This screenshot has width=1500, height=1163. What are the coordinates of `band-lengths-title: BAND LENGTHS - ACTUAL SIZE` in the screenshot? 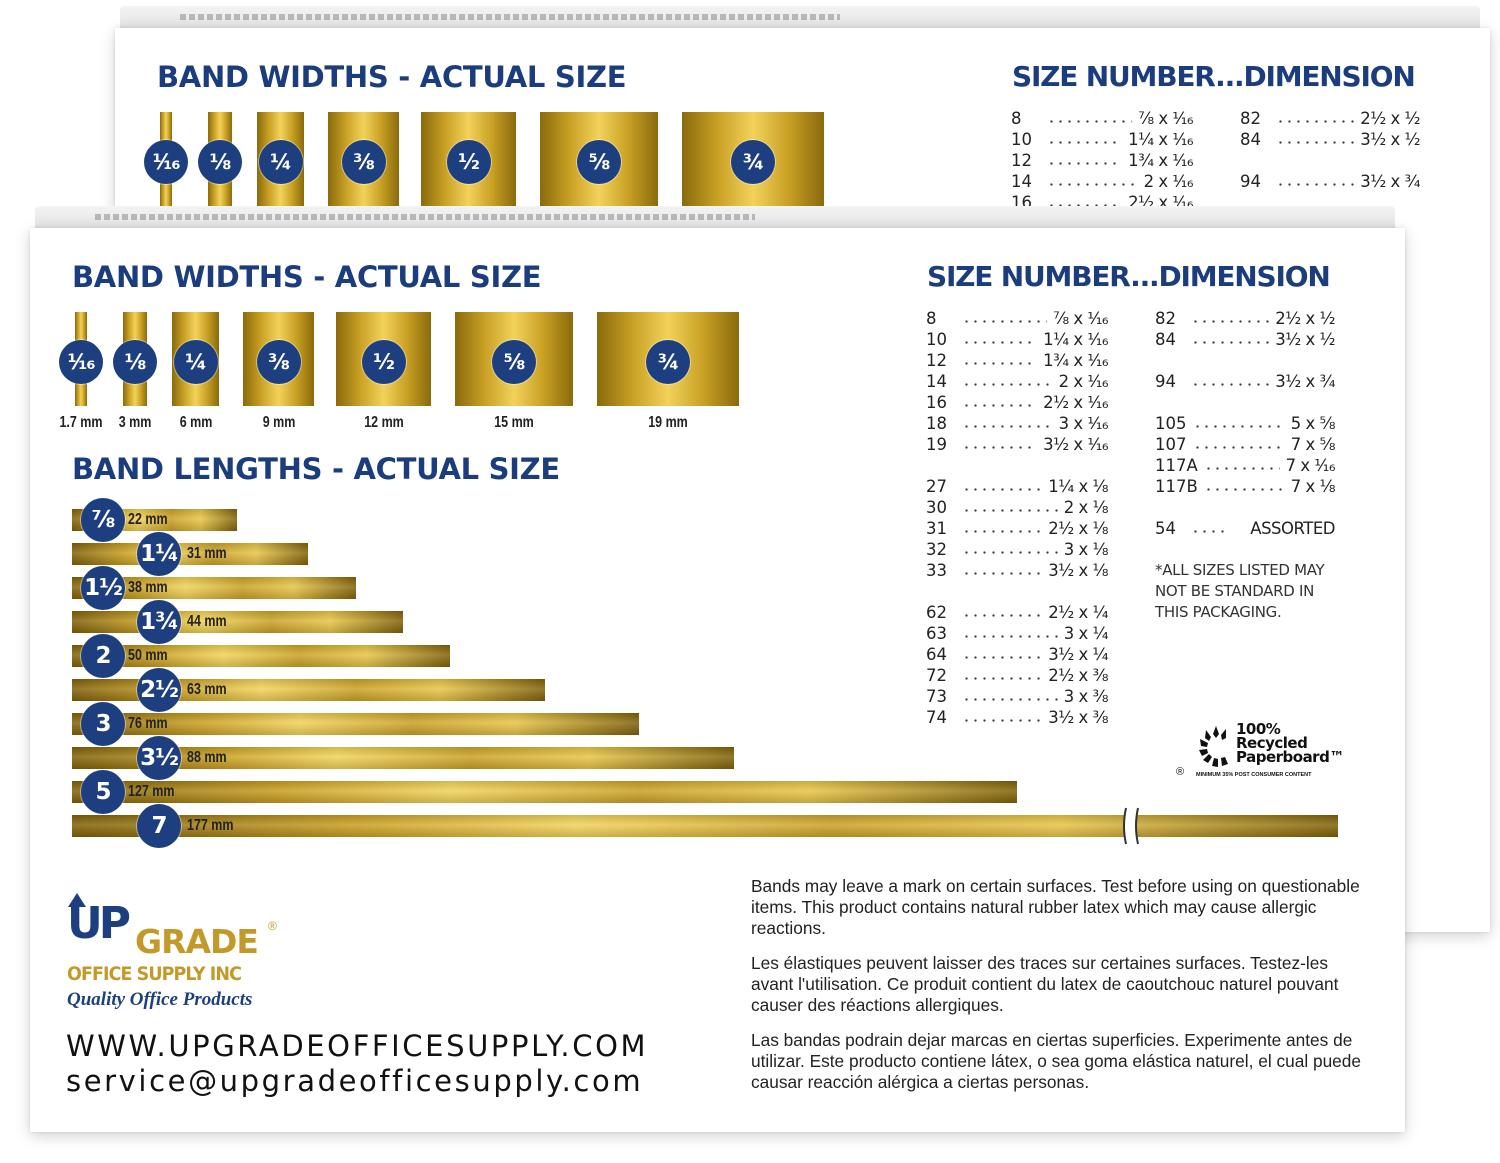 It's located at (316, 469).